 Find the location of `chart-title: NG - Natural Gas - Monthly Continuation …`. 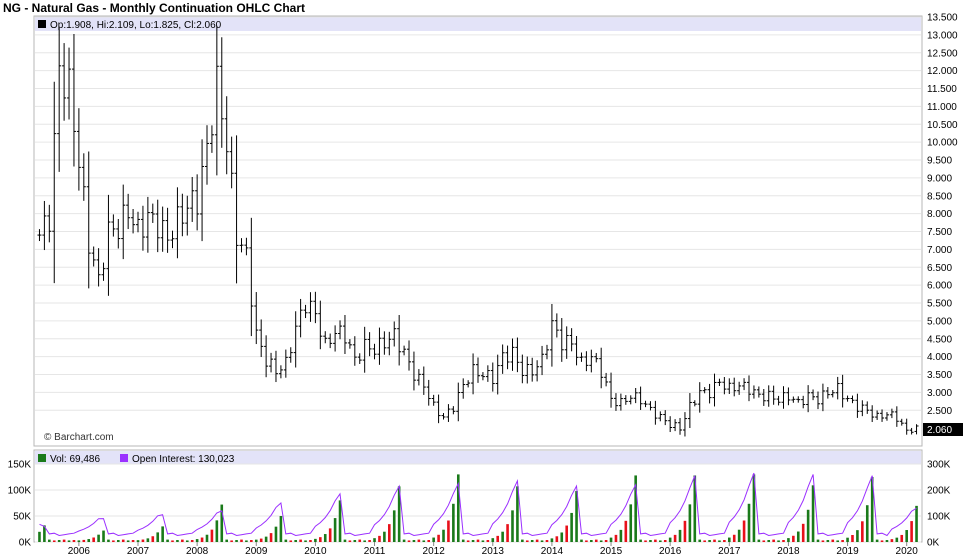

chart-title: NG - Natural Gas - Monthly Continuation … is located at coordinates (154, 8).